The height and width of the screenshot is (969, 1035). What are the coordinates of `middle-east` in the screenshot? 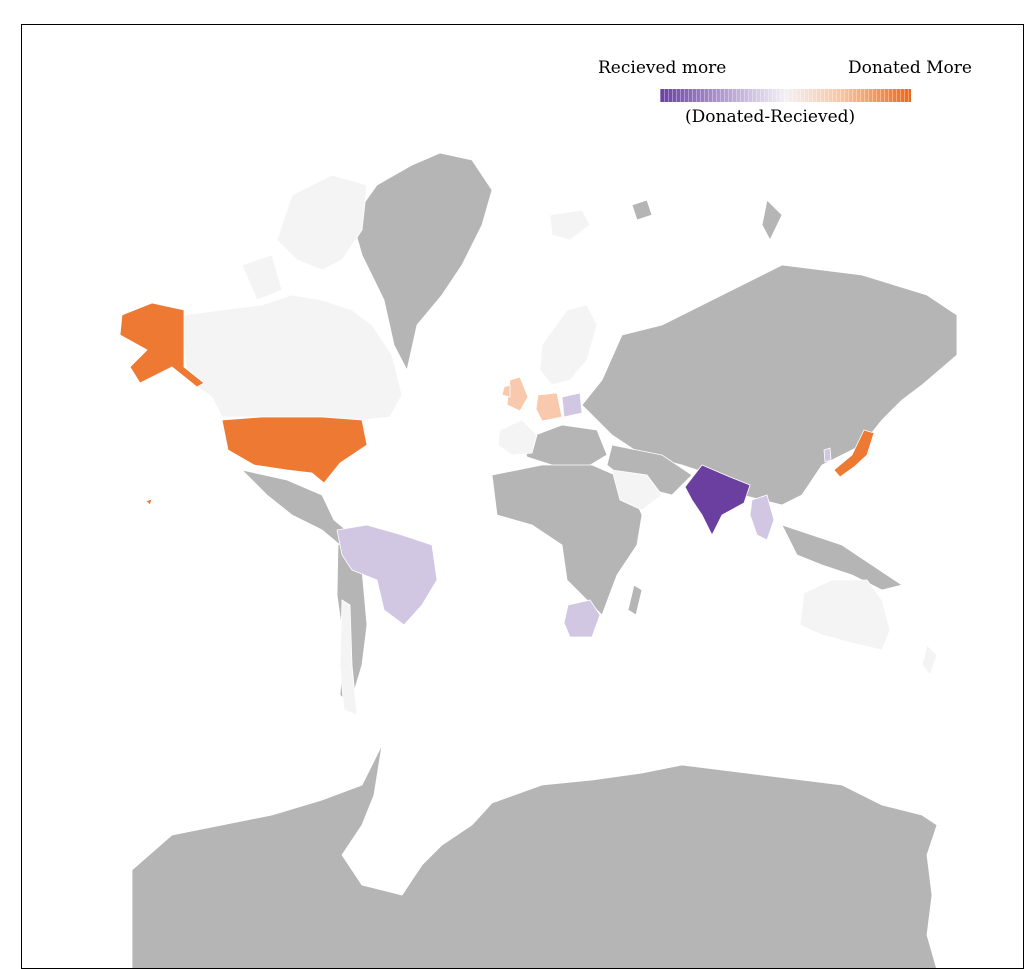 It's located at (649, 470).